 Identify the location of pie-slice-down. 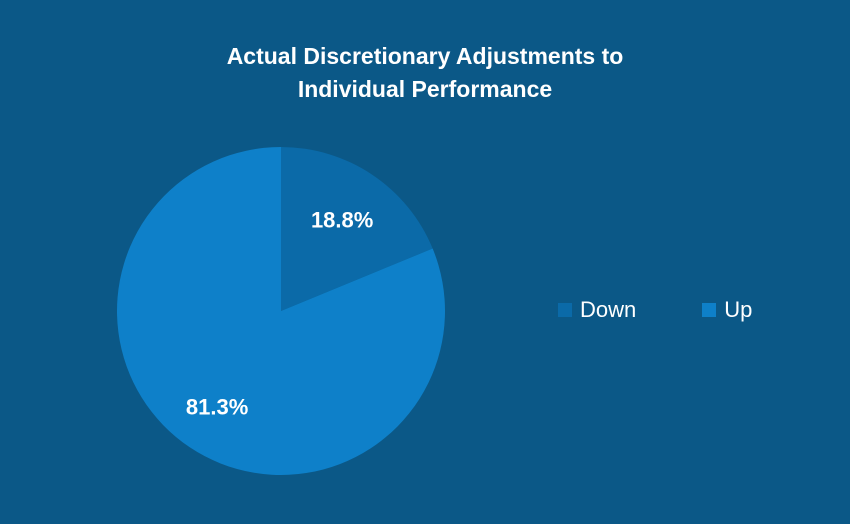
(357, 229).